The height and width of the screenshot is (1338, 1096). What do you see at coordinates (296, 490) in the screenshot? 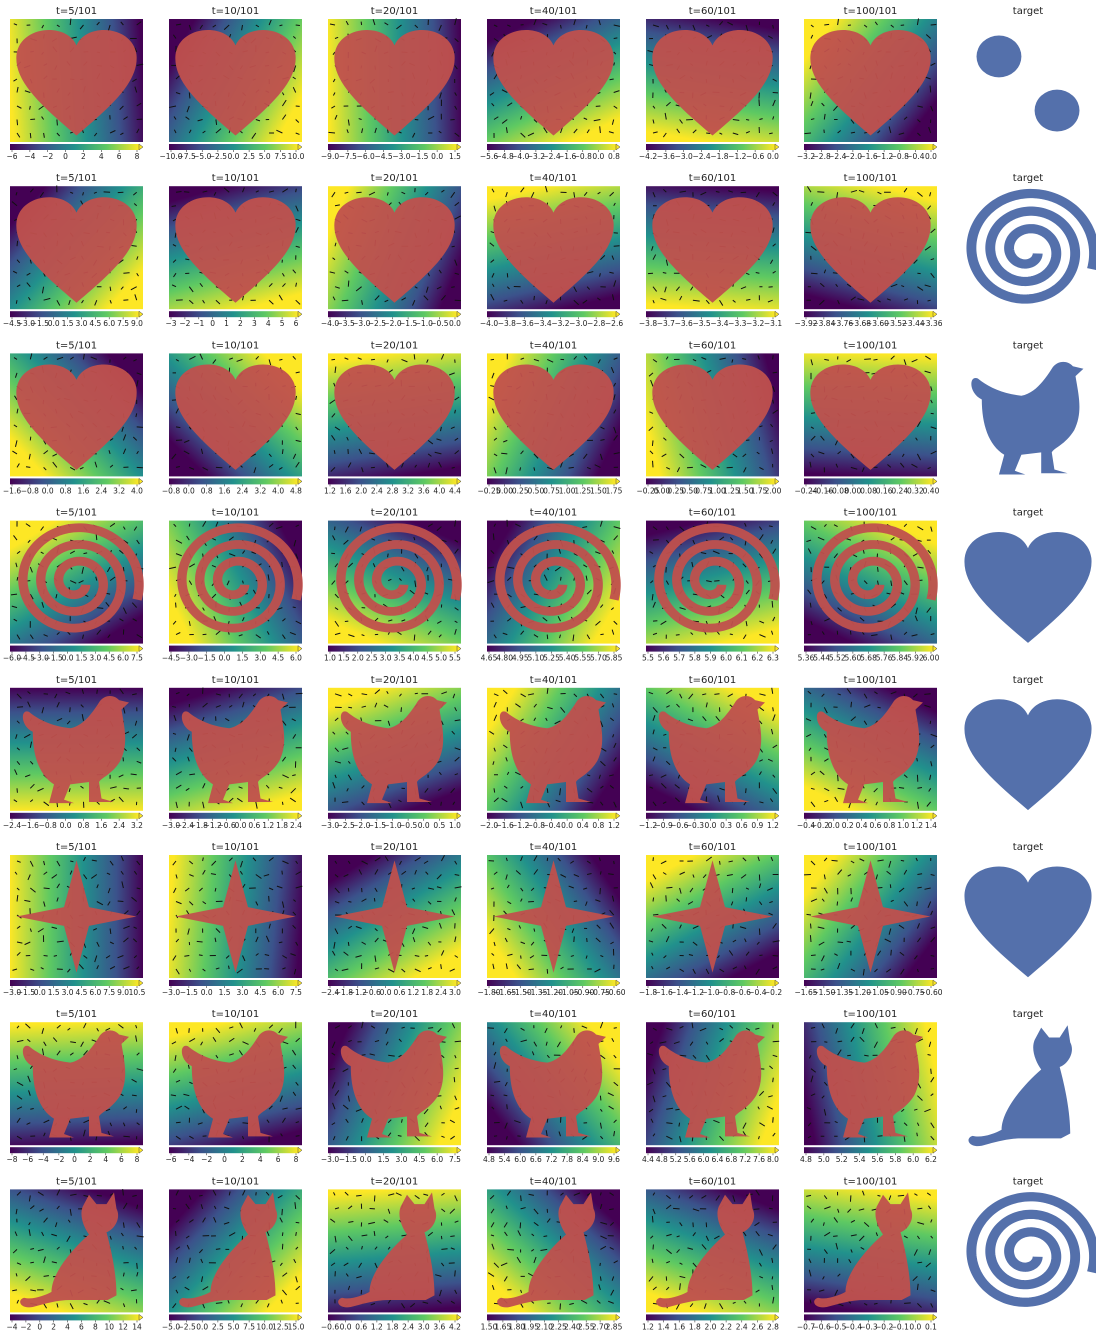
I see `colorbar-tick-label: 4.8` at bounding box center [296, 490].